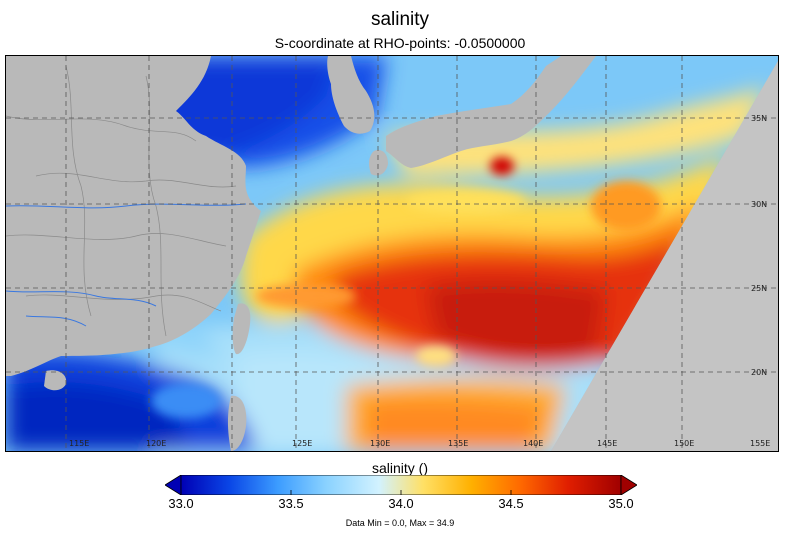 The width and height of the screenshot is (800, 537). Describe the element at coordinates (241, 329) in the screenshot. I see `taiwan-landmass` at that location.